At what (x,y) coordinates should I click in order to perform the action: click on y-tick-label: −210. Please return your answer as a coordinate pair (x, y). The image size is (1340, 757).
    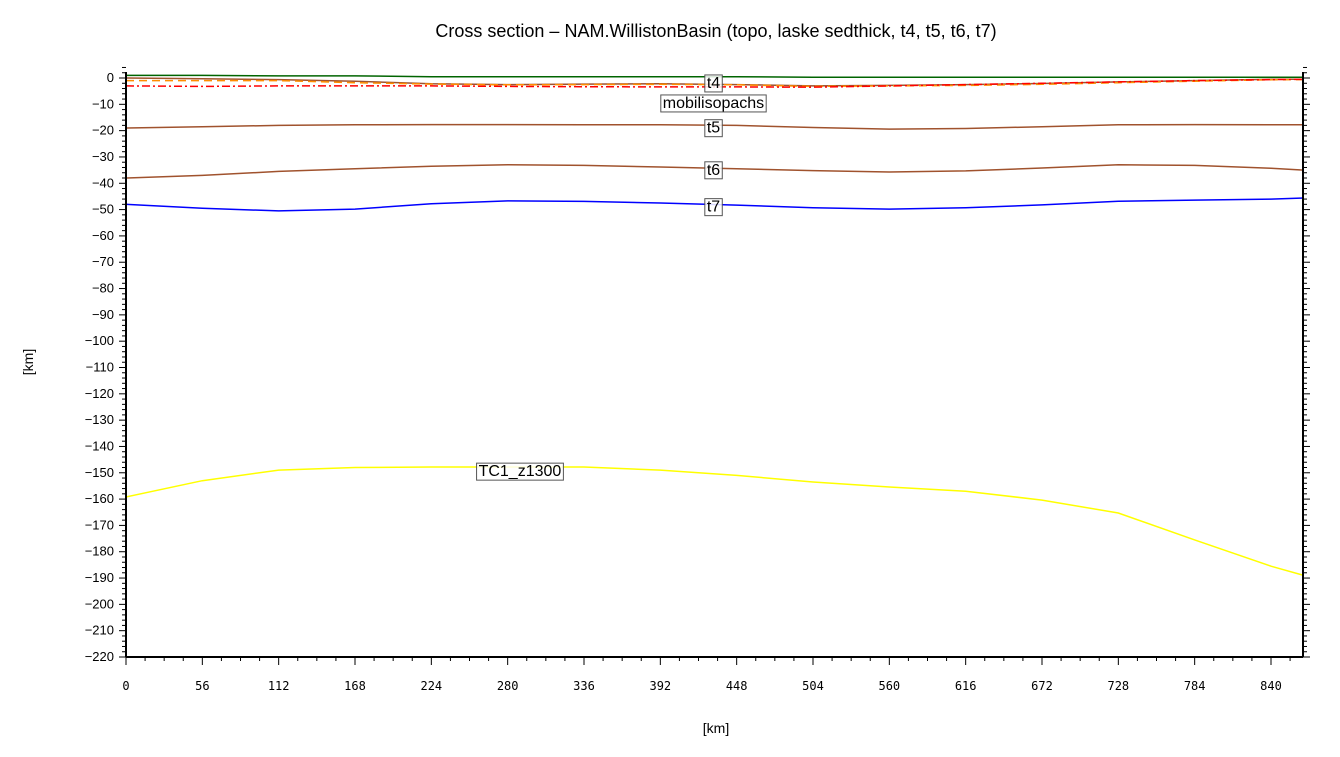
    Looking at the image, I should click on (99, 630).